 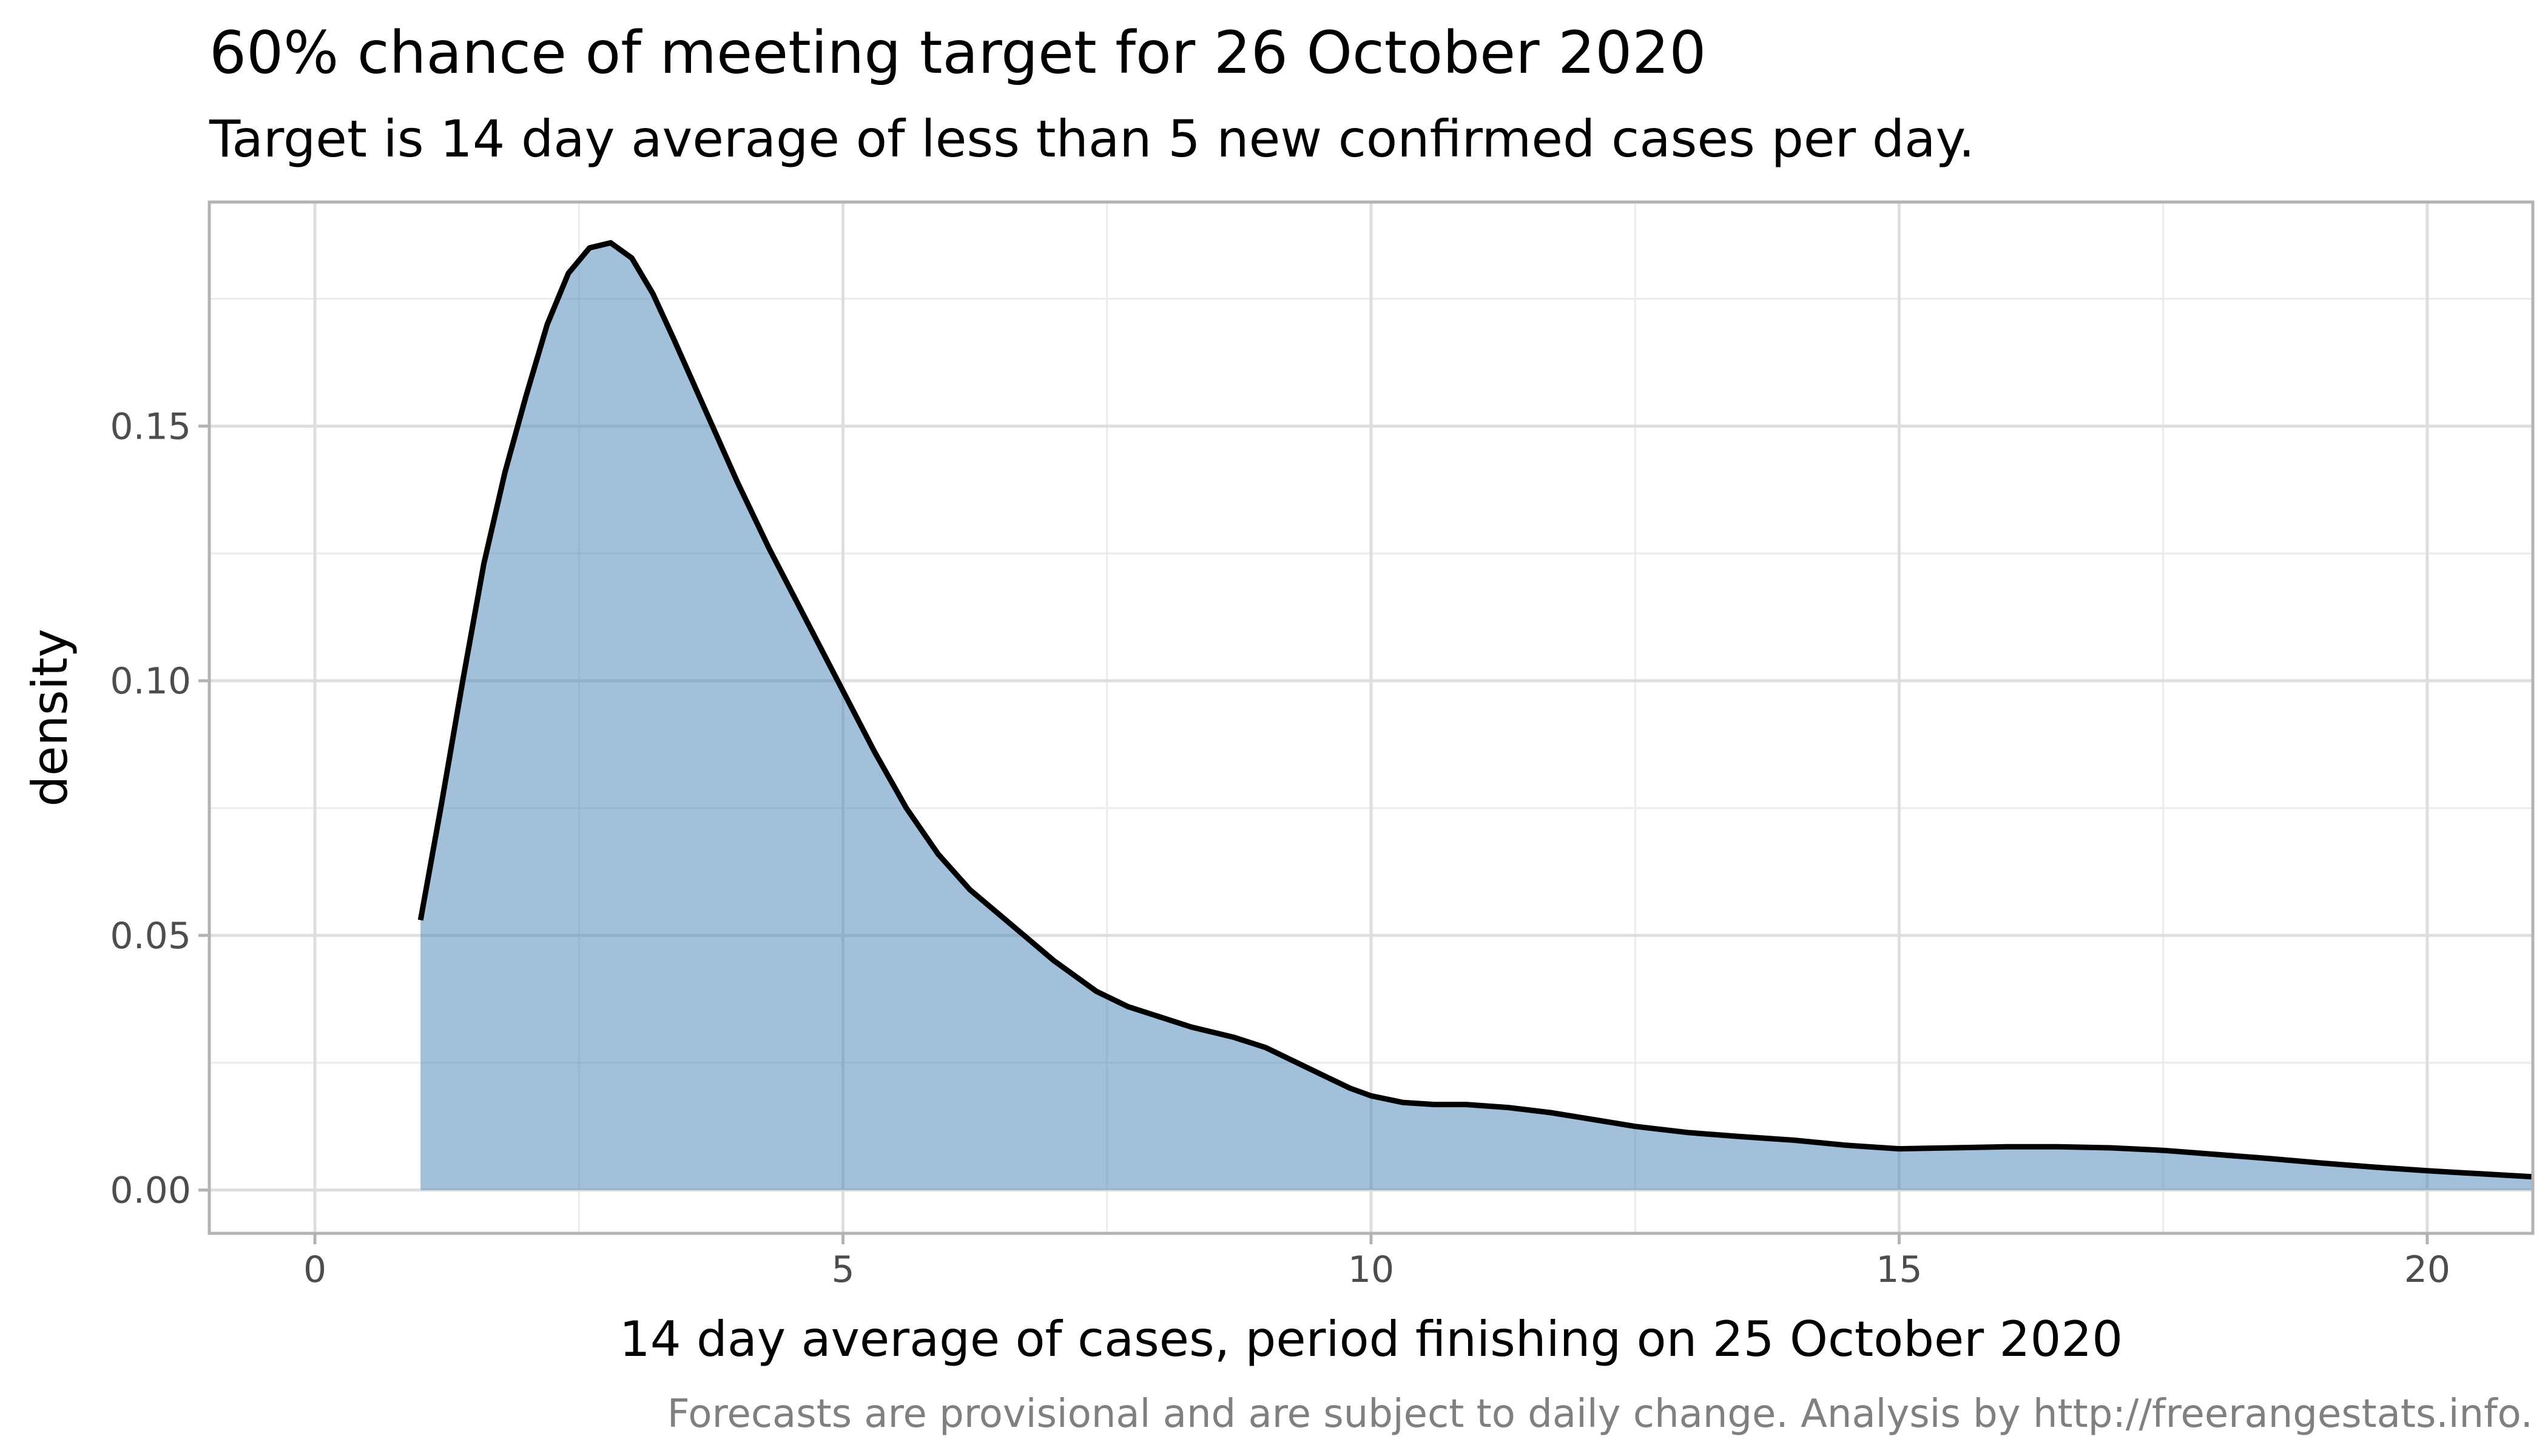 I want to click on x-tick-label: 20, so click(x=2427, y=1270).